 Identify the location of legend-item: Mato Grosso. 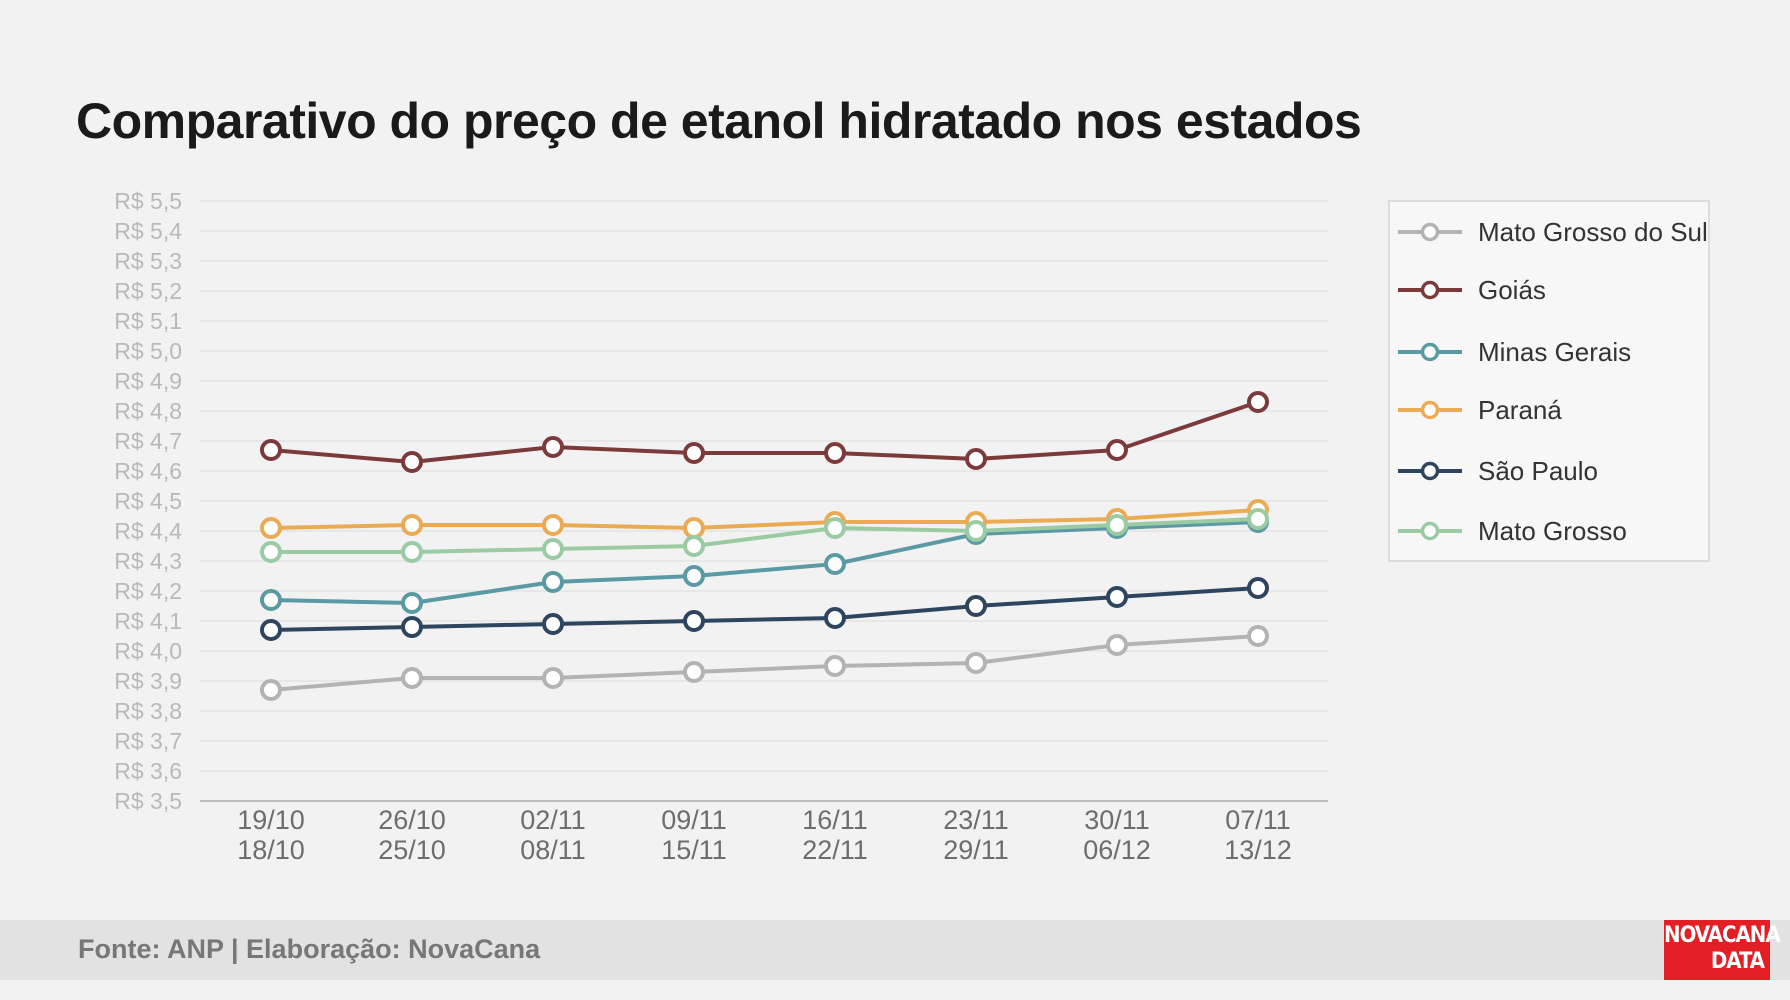
(1512, 531).